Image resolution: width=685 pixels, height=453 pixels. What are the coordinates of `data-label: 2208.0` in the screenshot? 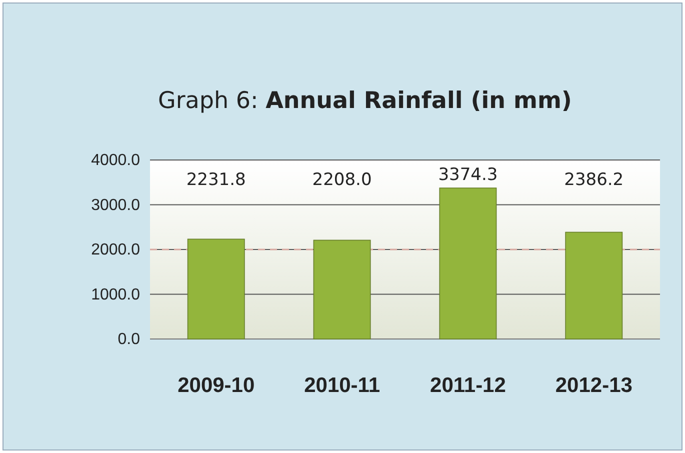 It's located at (342, 180).